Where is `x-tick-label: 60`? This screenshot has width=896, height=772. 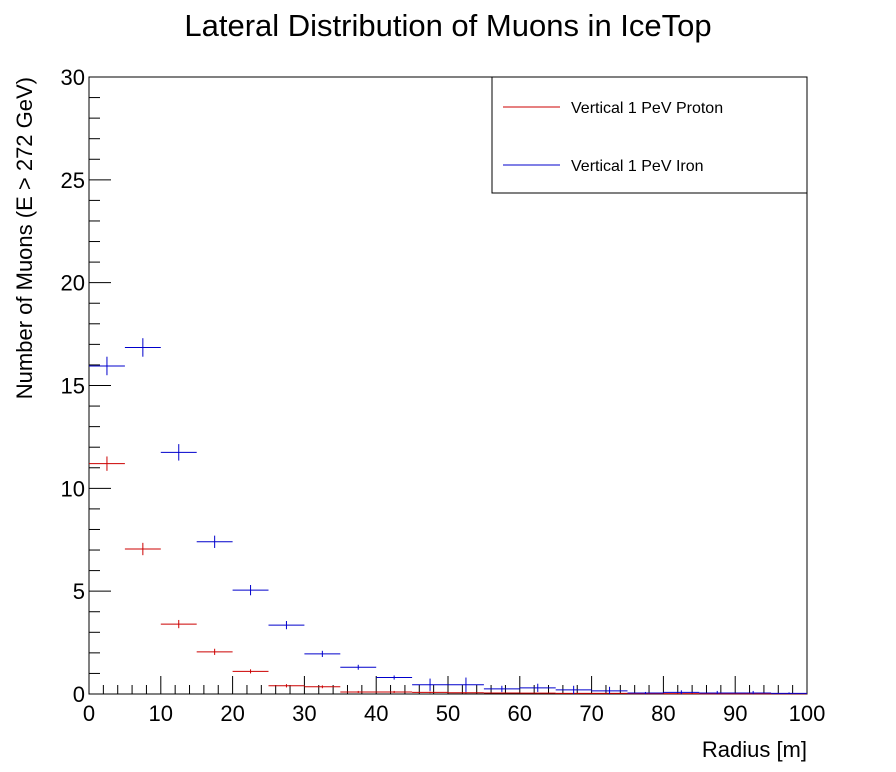 x-tick-label: 60 is located at coordinates (520, 713).